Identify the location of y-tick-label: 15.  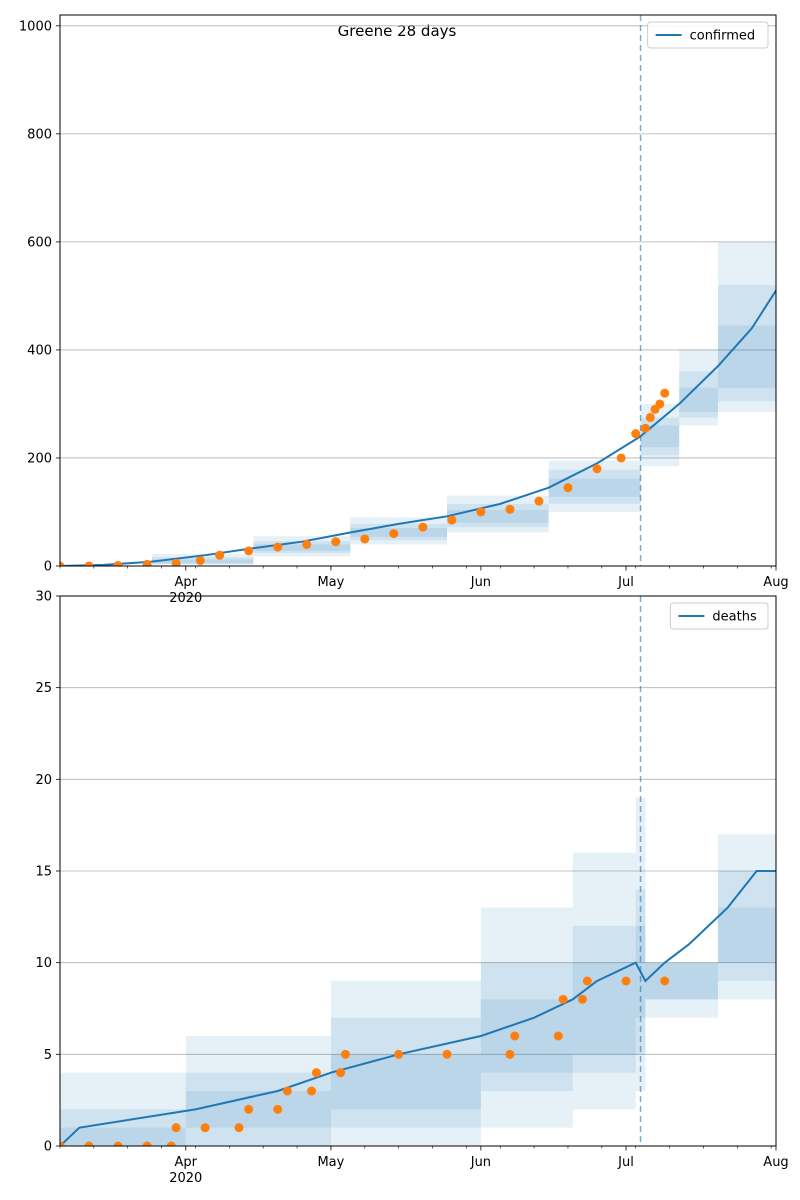
(43, 872).